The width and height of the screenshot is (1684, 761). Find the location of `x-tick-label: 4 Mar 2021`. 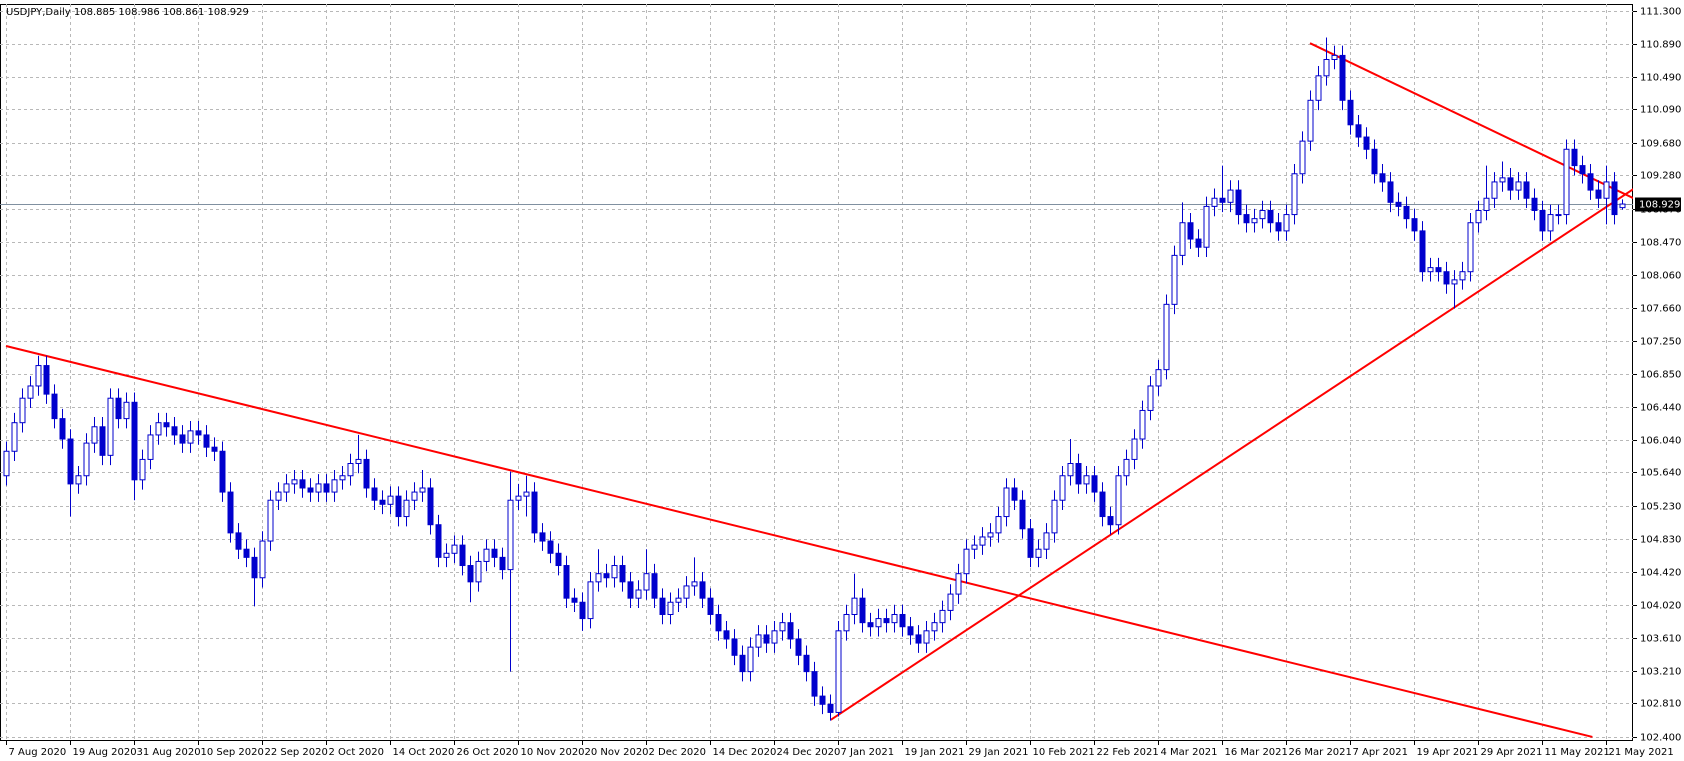

x-tick-label: 4 Mar 2021 is located at coordinates (1189, 752).